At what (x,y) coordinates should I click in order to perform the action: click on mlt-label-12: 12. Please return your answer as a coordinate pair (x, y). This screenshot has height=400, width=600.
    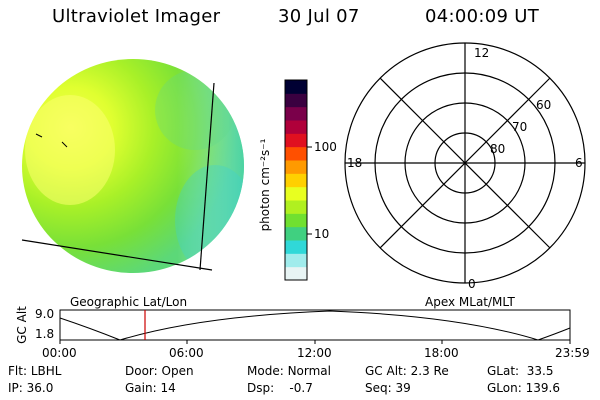
    Looking at the image, I should click on (482, 53).